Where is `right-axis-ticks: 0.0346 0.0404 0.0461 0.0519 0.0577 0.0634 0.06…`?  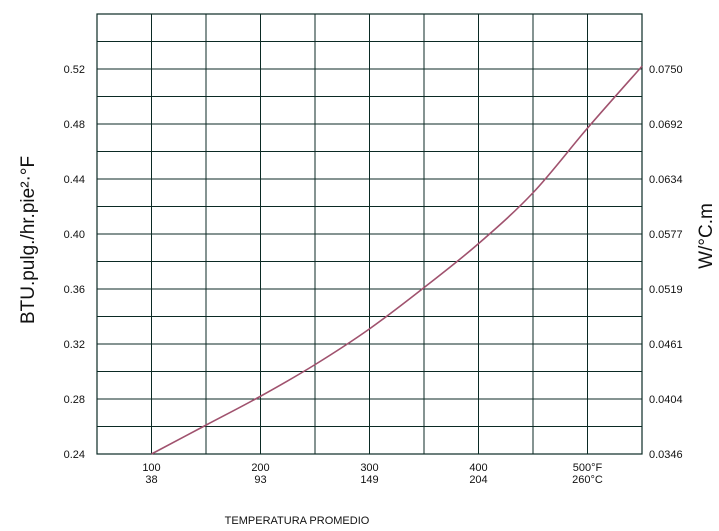 right-axis-ticks: 0.0346 0.0404 0.0461 0.0519 0.0577 0.0634 0.06… is located at coordinates (666, 262).